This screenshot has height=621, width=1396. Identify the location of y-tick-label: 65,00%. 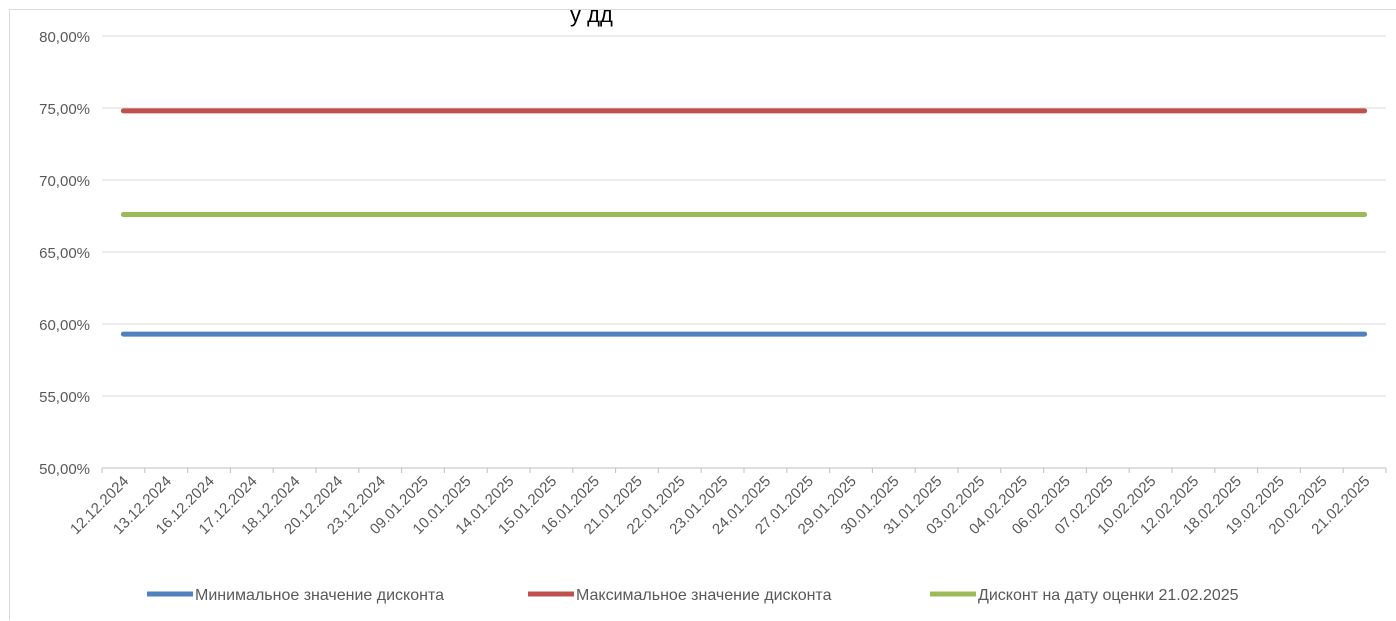
(64, 253).